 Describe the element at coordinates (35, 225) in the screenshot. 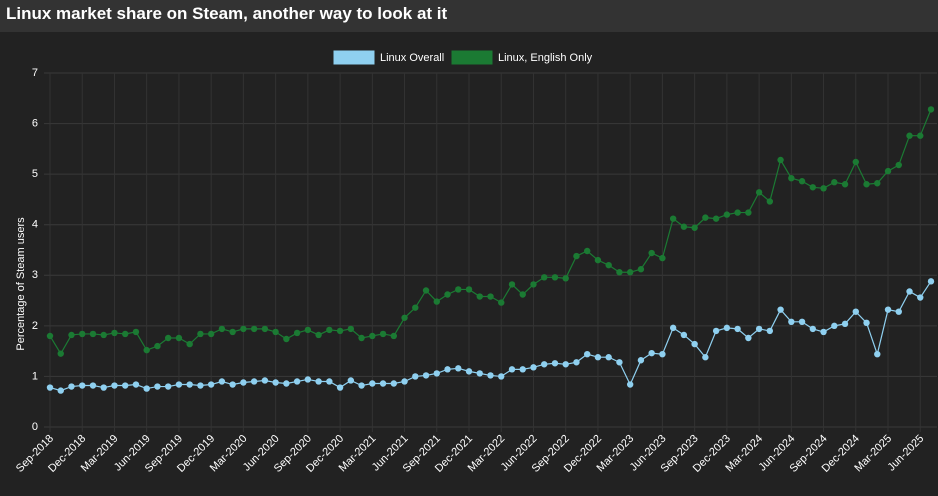

I see `y-tick-label: 4` at that location.